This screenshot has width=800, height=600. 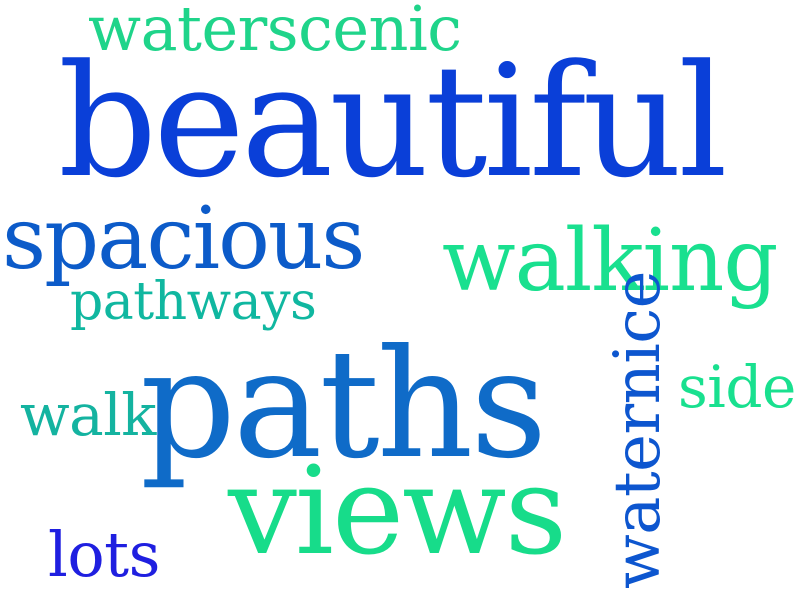 What do you see at coordinates (737, 387) in the screenshot?
I see `word-side: side` at bounding box center [737, 387].